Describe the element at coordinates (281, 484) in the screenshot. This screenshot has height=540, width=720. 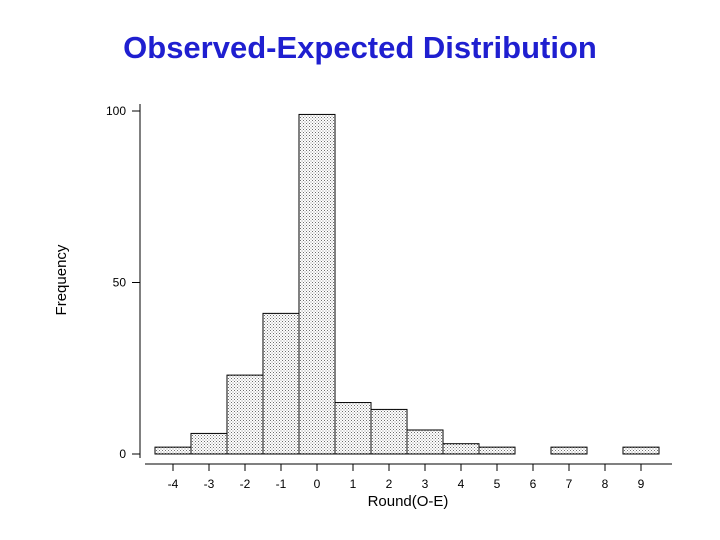
I see `x-tick-label: -1` at that location.